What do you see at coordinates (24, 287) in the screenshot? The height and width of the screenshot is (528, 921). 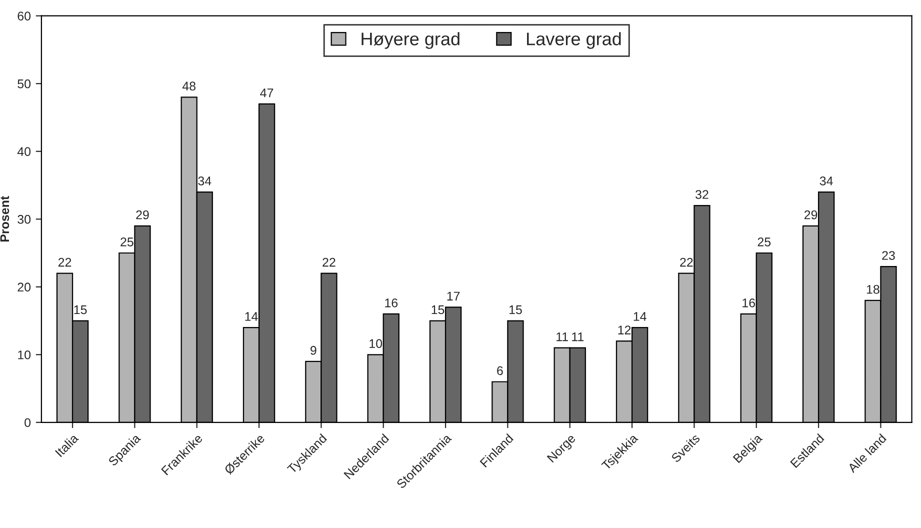 I see `y-tick-label: 20` at bounding box center [24, 287].